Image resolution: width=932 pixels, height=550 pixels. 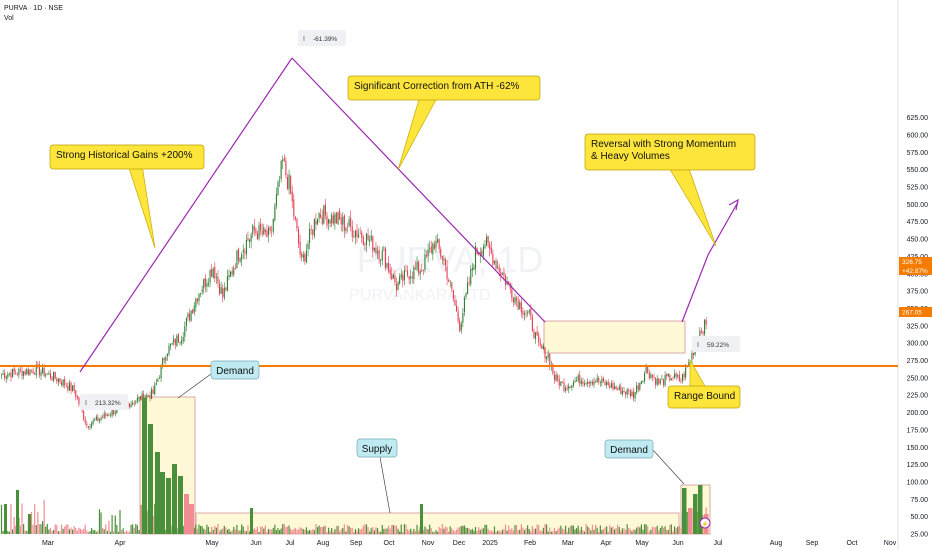 What do you see at coordinates (704, 396) in the screenshot?
I see `callout-range-text-0: Range Bound` at bounding box center [704, 396].